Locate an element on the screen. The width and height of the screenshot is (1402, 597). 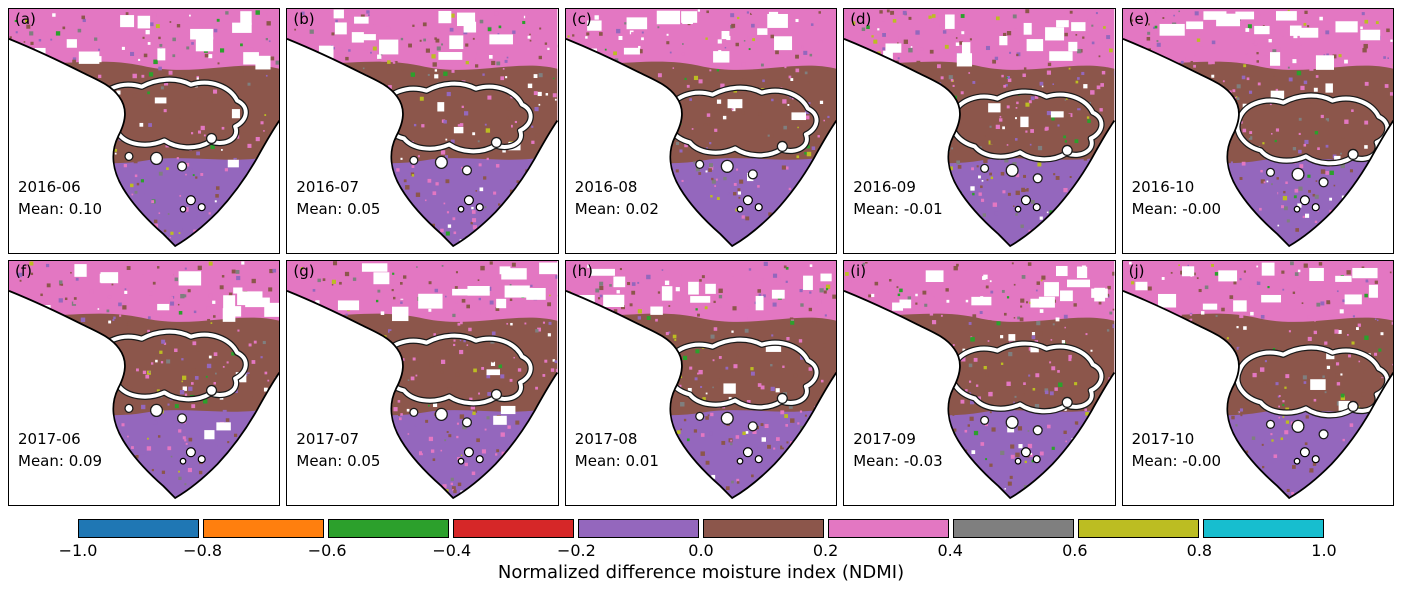
panel-mean: Mean: -0.03 is located at coordinates (898, 461).